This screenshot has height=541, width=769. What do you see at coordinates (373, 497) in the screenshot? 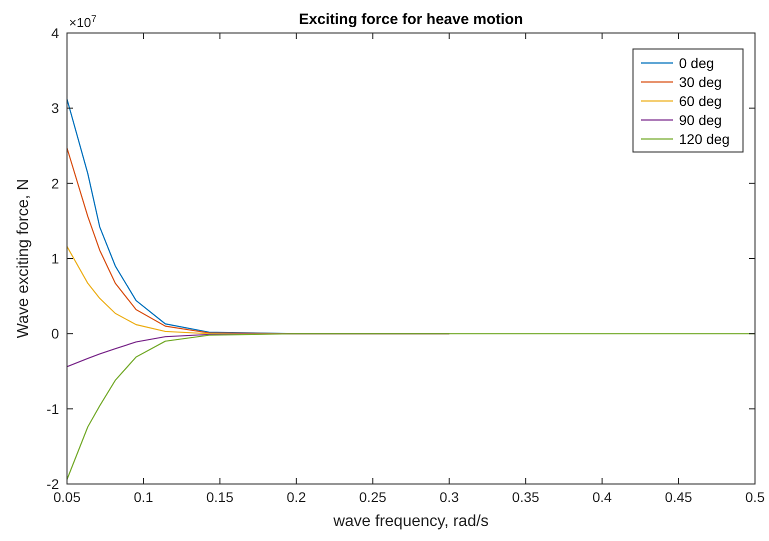
I see `x-tick-label: 0.25` at bounding box center [373, 497].